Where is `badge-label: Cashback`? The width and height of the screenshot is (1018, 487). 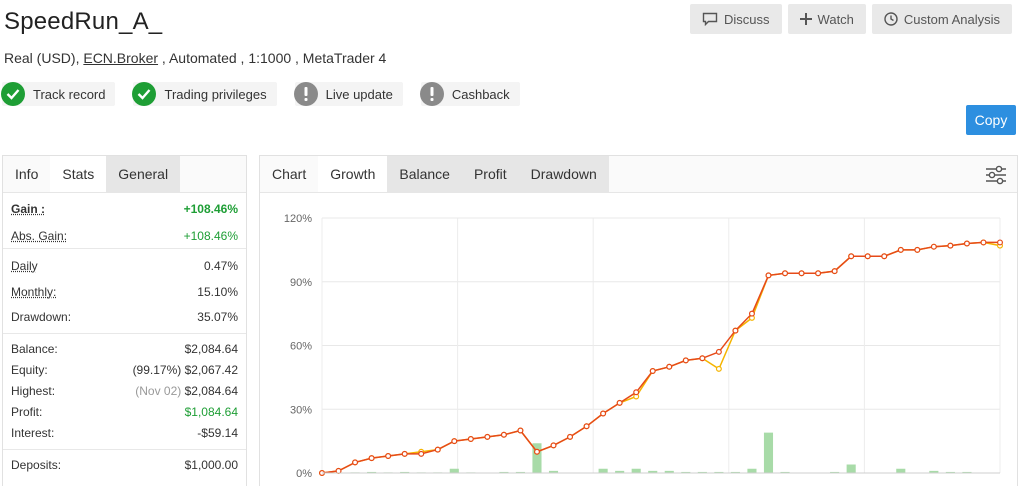 badge-label: Cashback is located at coordinates (480, 94).